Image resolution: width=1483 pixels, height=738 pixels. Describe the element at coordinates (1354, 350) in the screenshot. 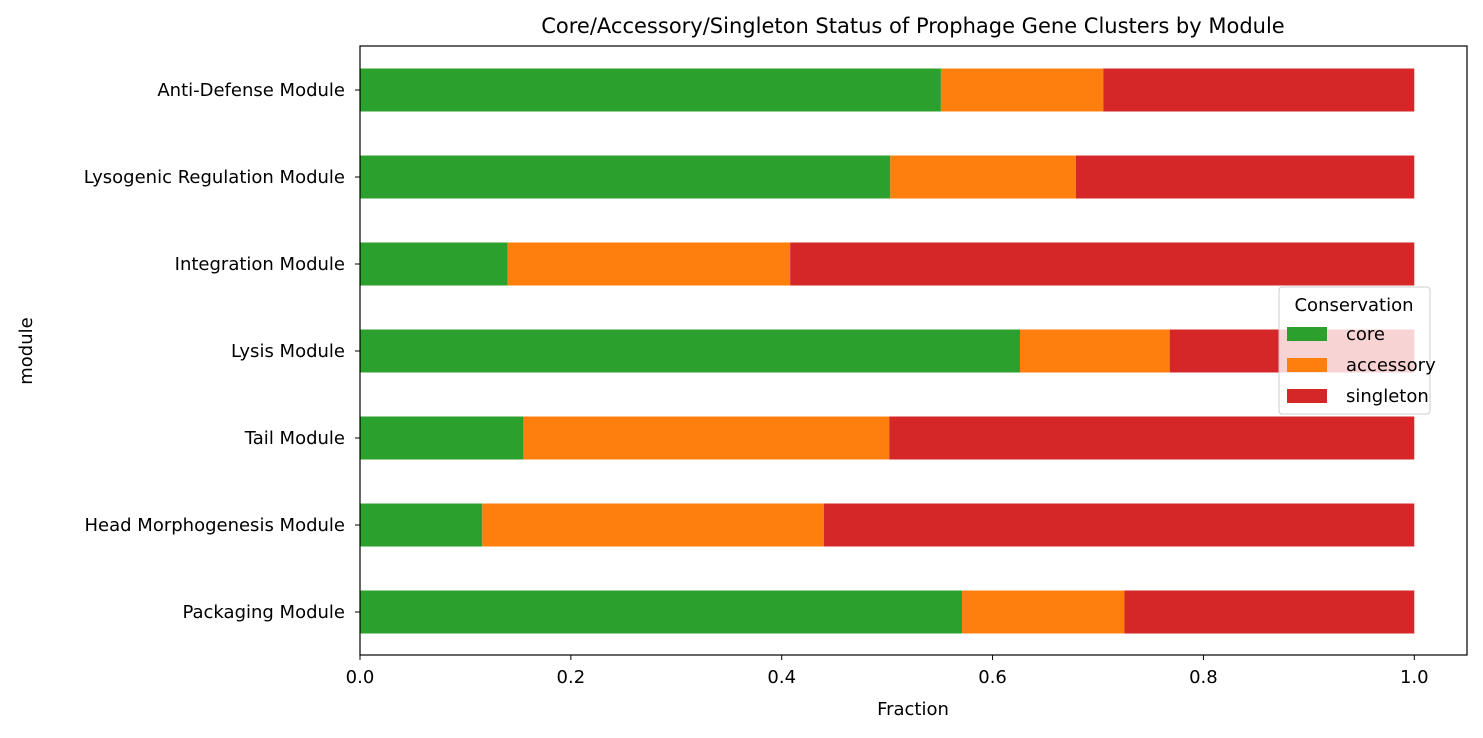

I see `legend-frame` at that location.